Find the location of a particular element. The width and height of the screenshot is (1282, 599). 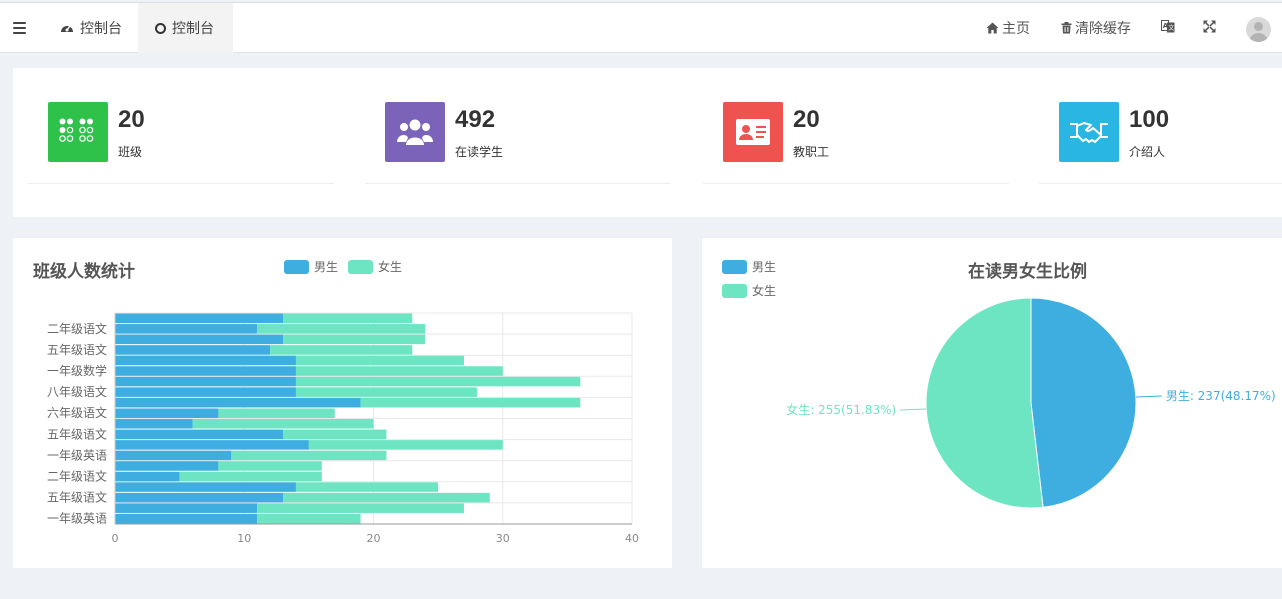

stat-students: 492 在读学生 is located at coordinates (518, 126).